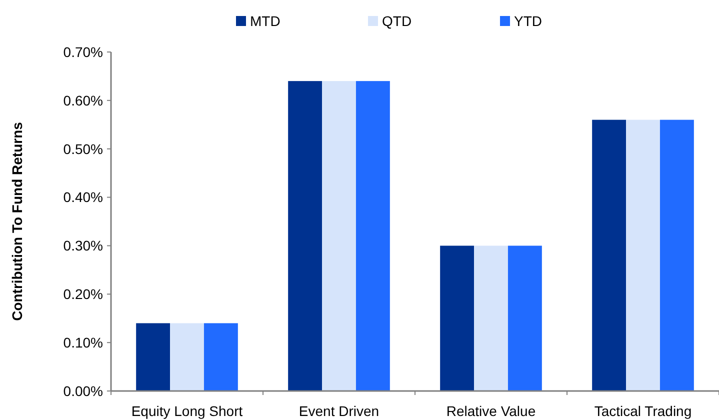 Image resolution: width=719 pixels, height=420 pixels. Describe the element at coordinates (83, 197) in the screenshot. I see `y-tick-label: 0.40%` at that location.